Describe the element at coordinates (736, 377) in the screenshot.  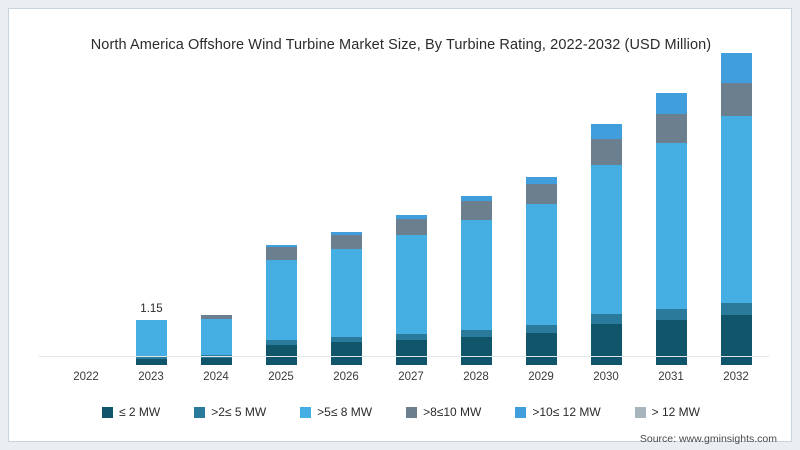
I see `x-axis-tick-2032: 2032` at that location.